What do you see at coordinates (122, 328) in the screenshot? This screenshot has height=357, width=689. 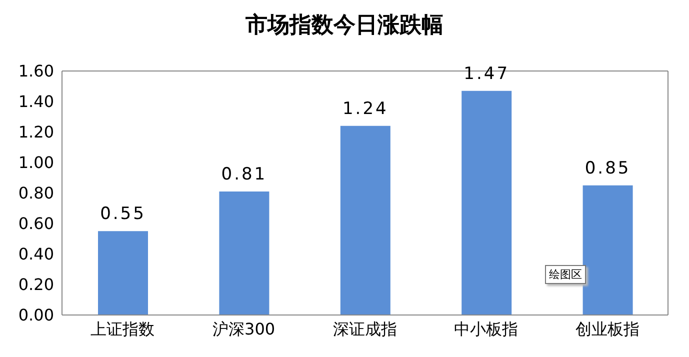 I see `x-tick-label: 上证指数` at bounding box center [122, 328].